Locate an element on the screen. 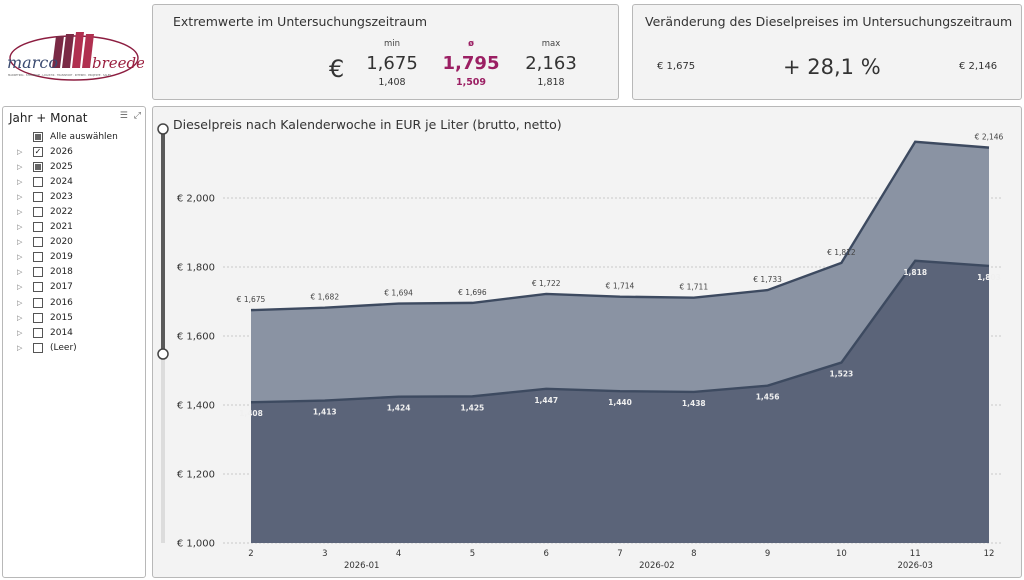 Image resolution: width=1024 pixels, height=580 pixels. range-slider-handle-top is located at coordinates (163, 129).